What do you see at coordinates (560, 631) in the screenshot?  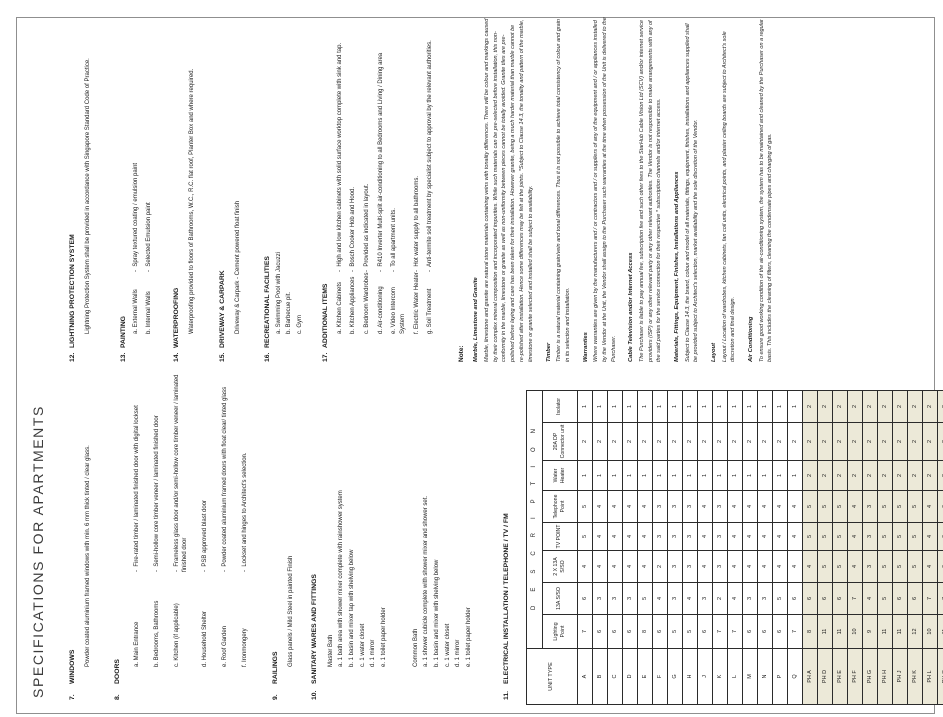 I see `column-header: Lighting Point` at bounding box center [560, 631].